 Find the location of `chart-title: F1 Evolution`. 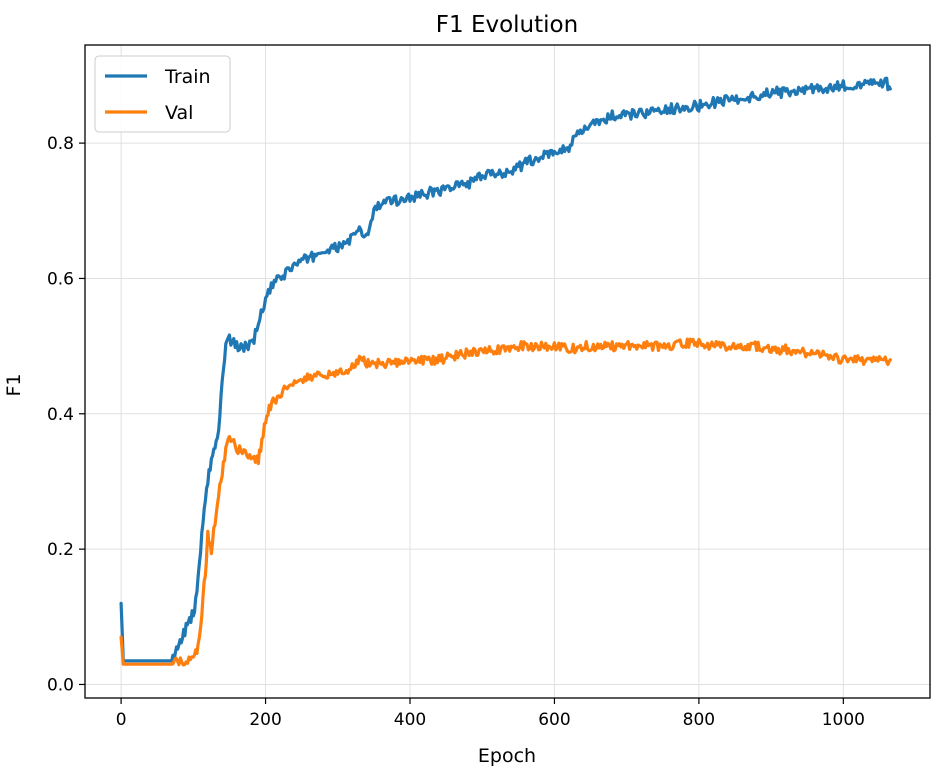

chart-title: F1 Evolution is located at coordinates (507, 25).